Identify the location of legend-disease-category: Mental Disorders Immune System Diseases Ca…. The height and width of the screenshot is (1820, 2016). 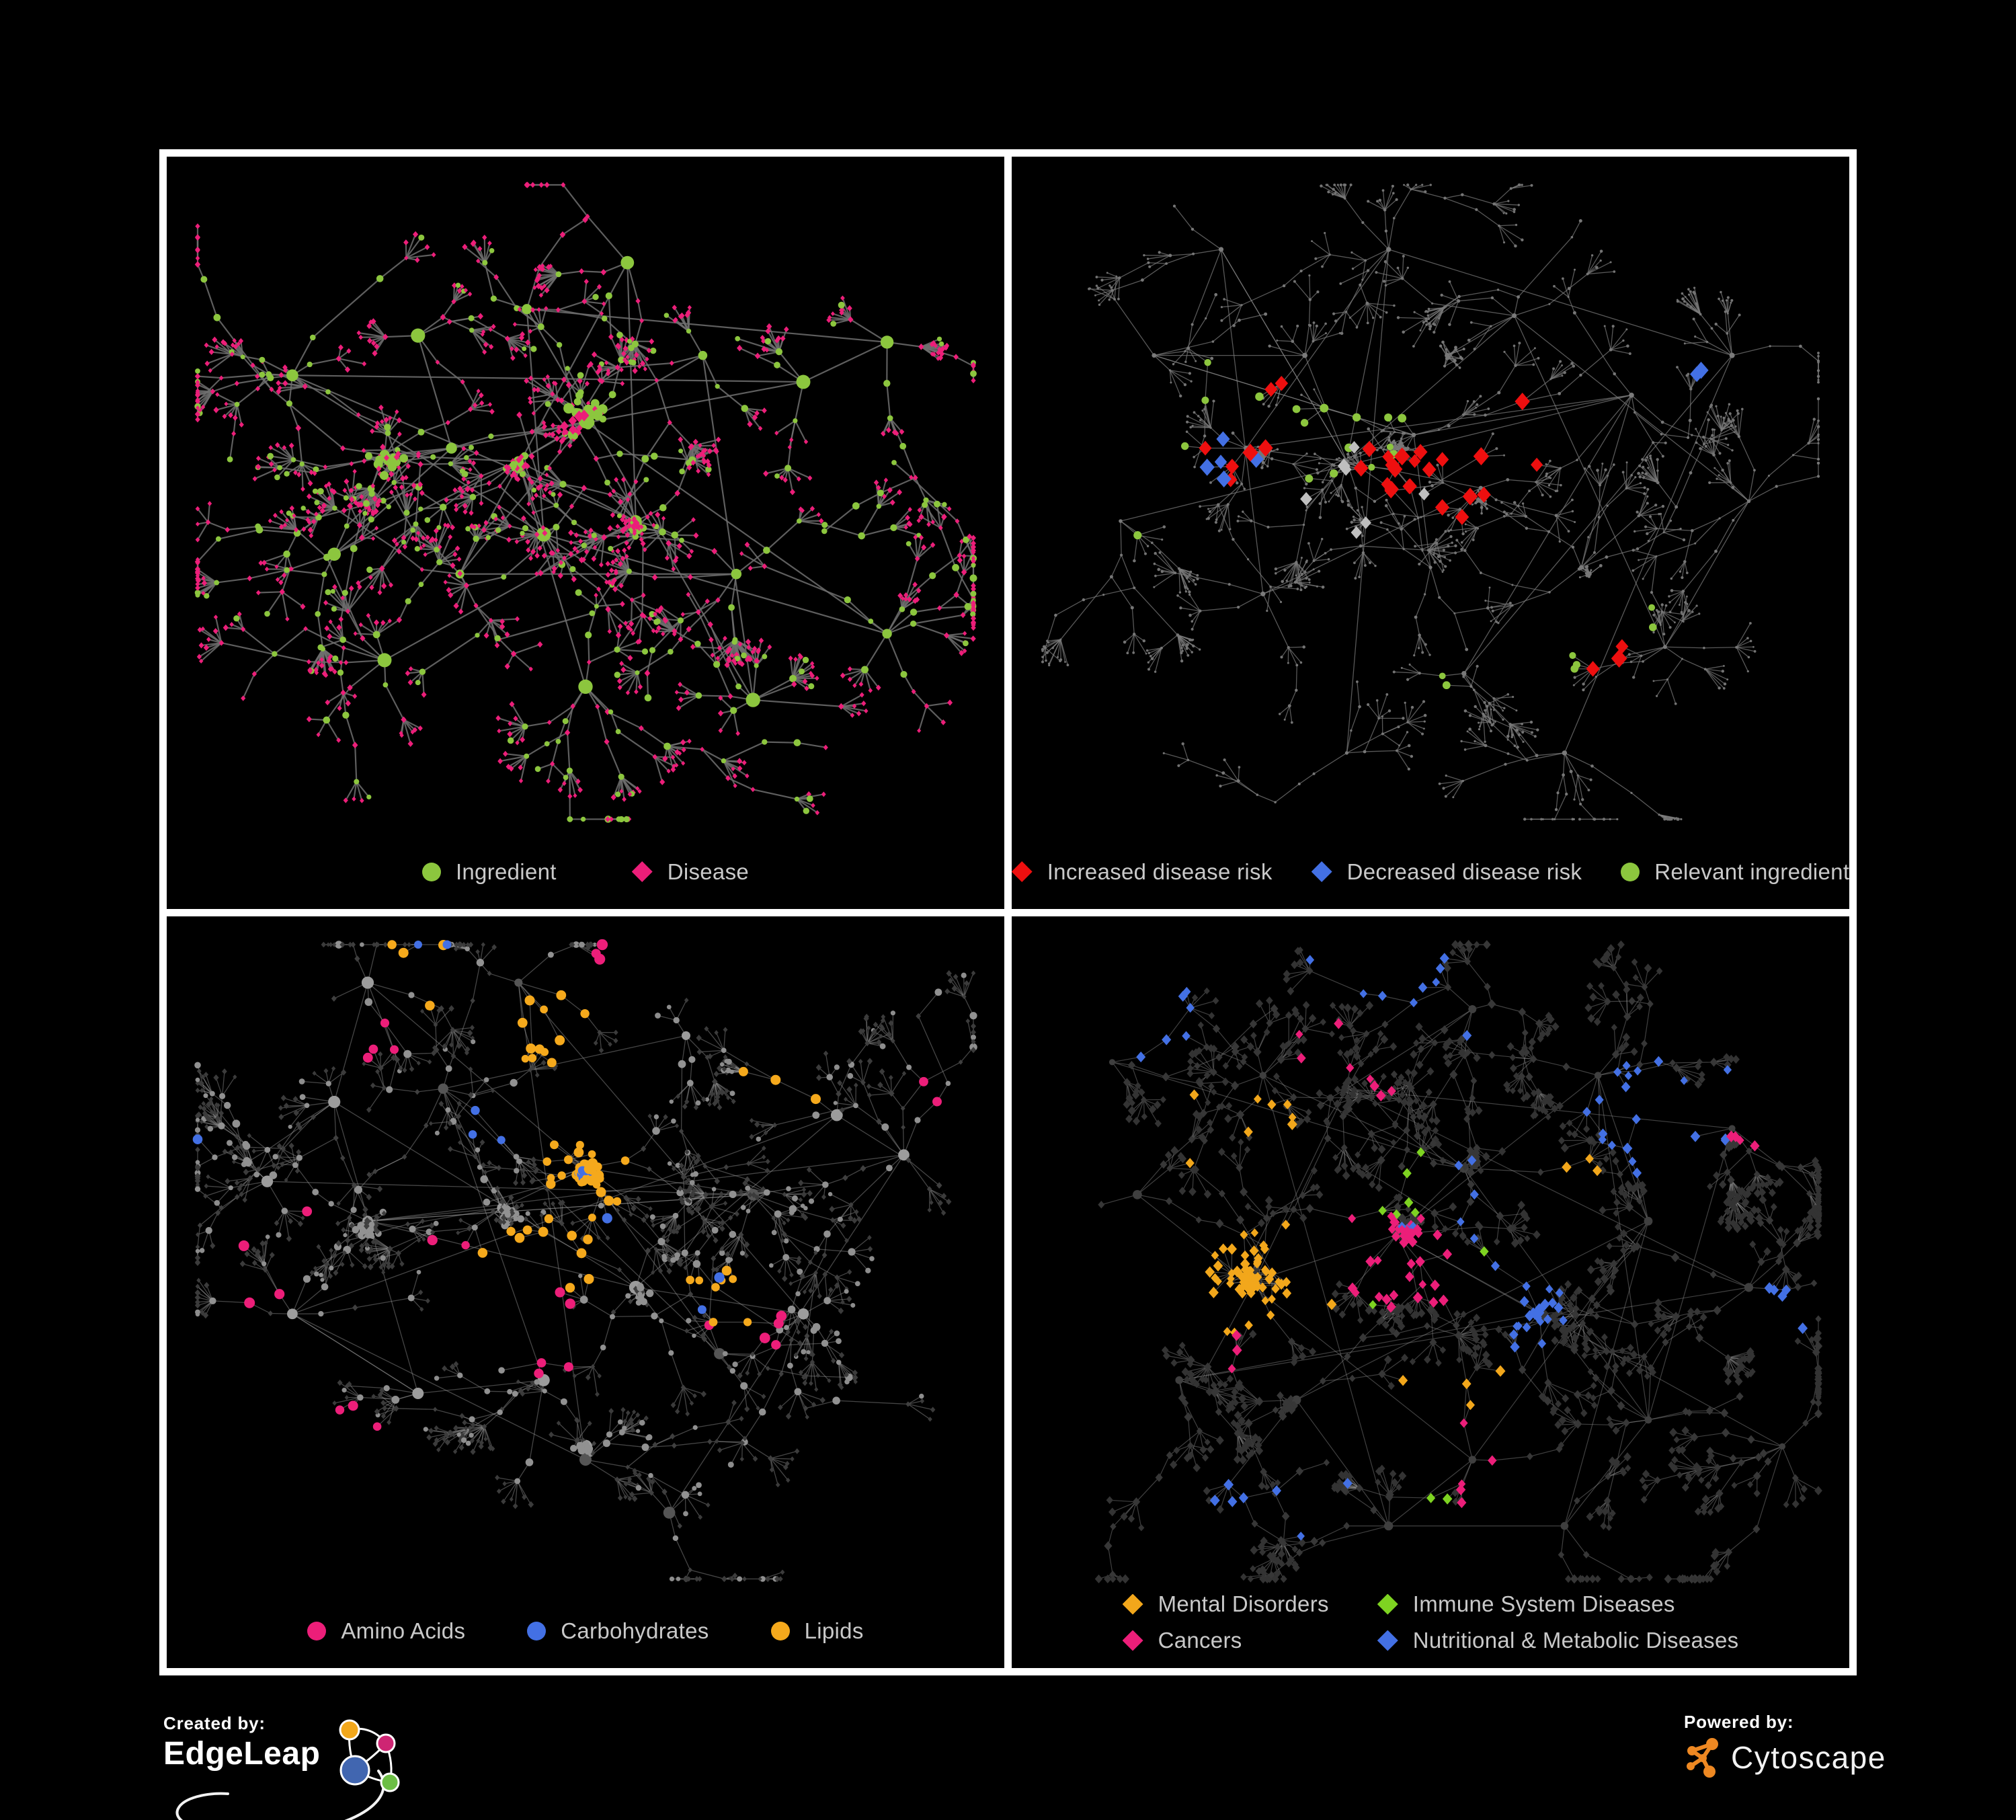
(1430, 1622).